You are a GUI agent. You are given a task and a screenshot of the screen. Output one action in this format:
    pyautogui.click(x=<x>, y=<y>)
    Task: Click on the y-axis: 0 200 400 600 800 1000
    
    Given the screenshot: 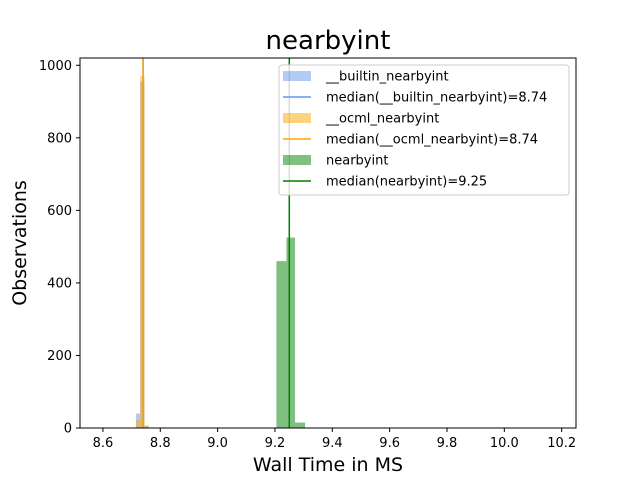 What is the action you would take?
    pyautogui.click(x=59, y=248)
    